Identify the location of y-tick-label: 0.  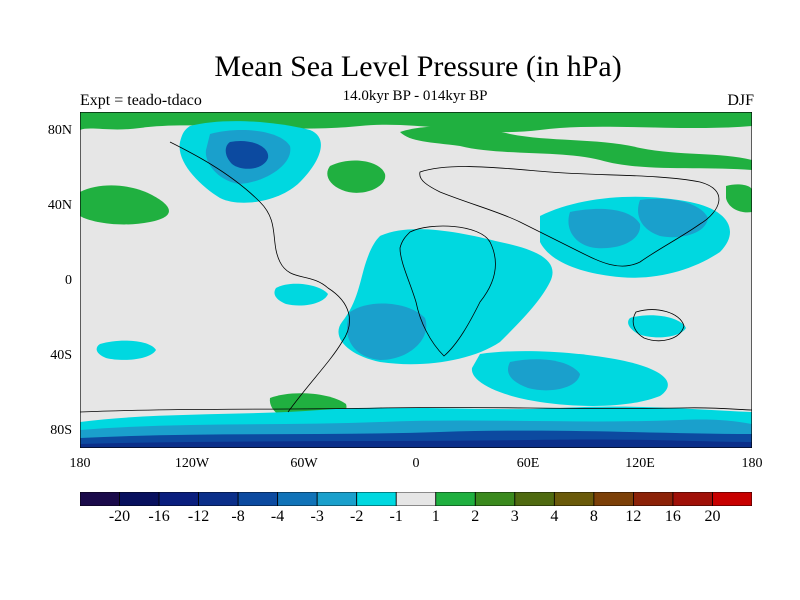
(68, 280).